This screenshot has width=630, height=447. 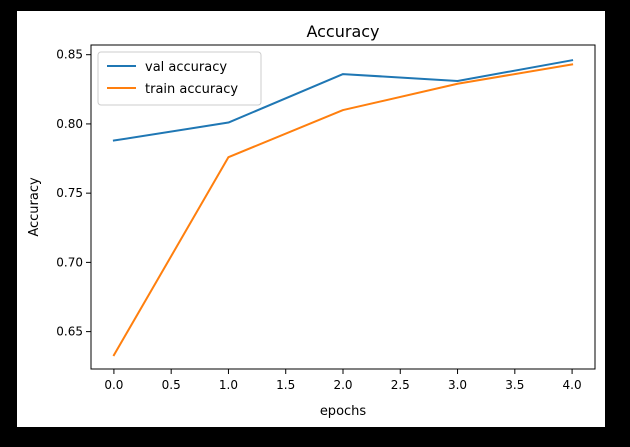 I want to click on x-tick-label: 1.5, so click(x=285, y=385).